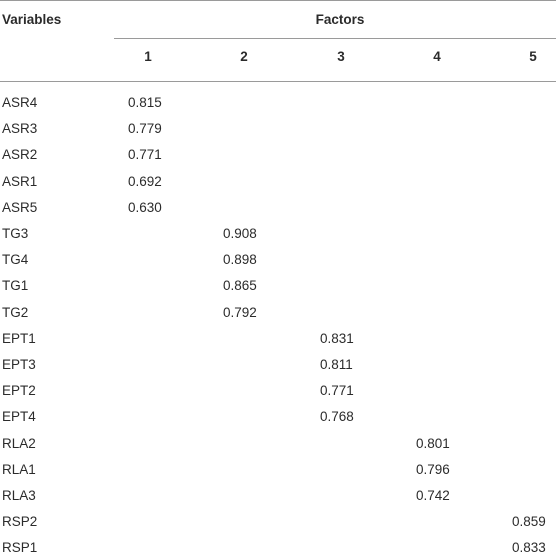 The width and height of the screenshot is (556, 559). Describe the element at coordinates (20, 181) in the screenshot. I see `variable-label: ASR1` at that location.